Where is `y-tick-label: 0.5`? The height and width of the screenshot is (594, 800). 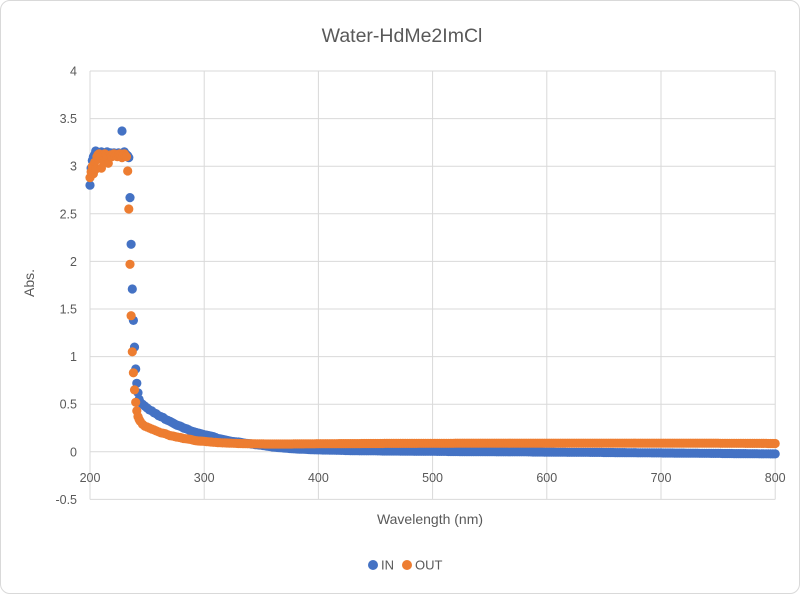
y-tick-label: 0.5 is located at coordinates (68, 405).